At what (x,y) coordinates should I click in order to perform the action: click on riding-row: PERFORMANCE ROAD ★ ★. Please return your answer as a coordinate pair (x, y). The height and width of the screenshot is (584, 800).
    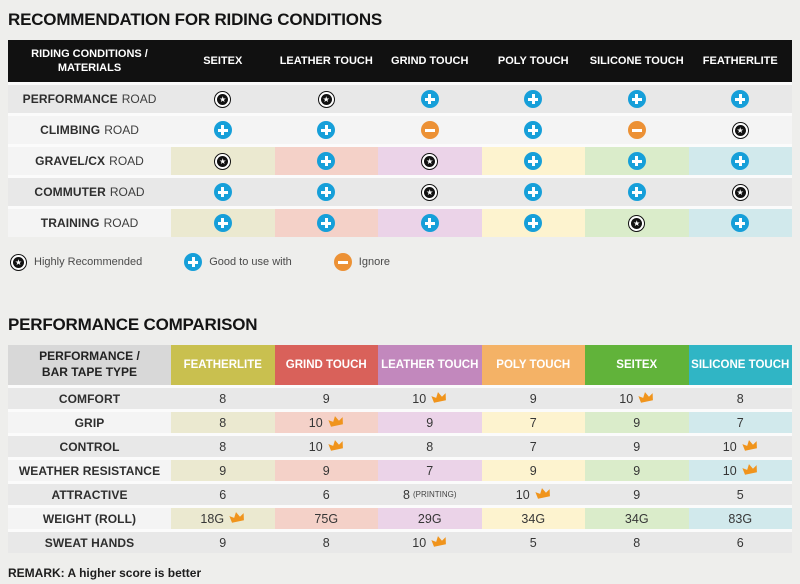
    Looking at the image, I should click on (400, 99).